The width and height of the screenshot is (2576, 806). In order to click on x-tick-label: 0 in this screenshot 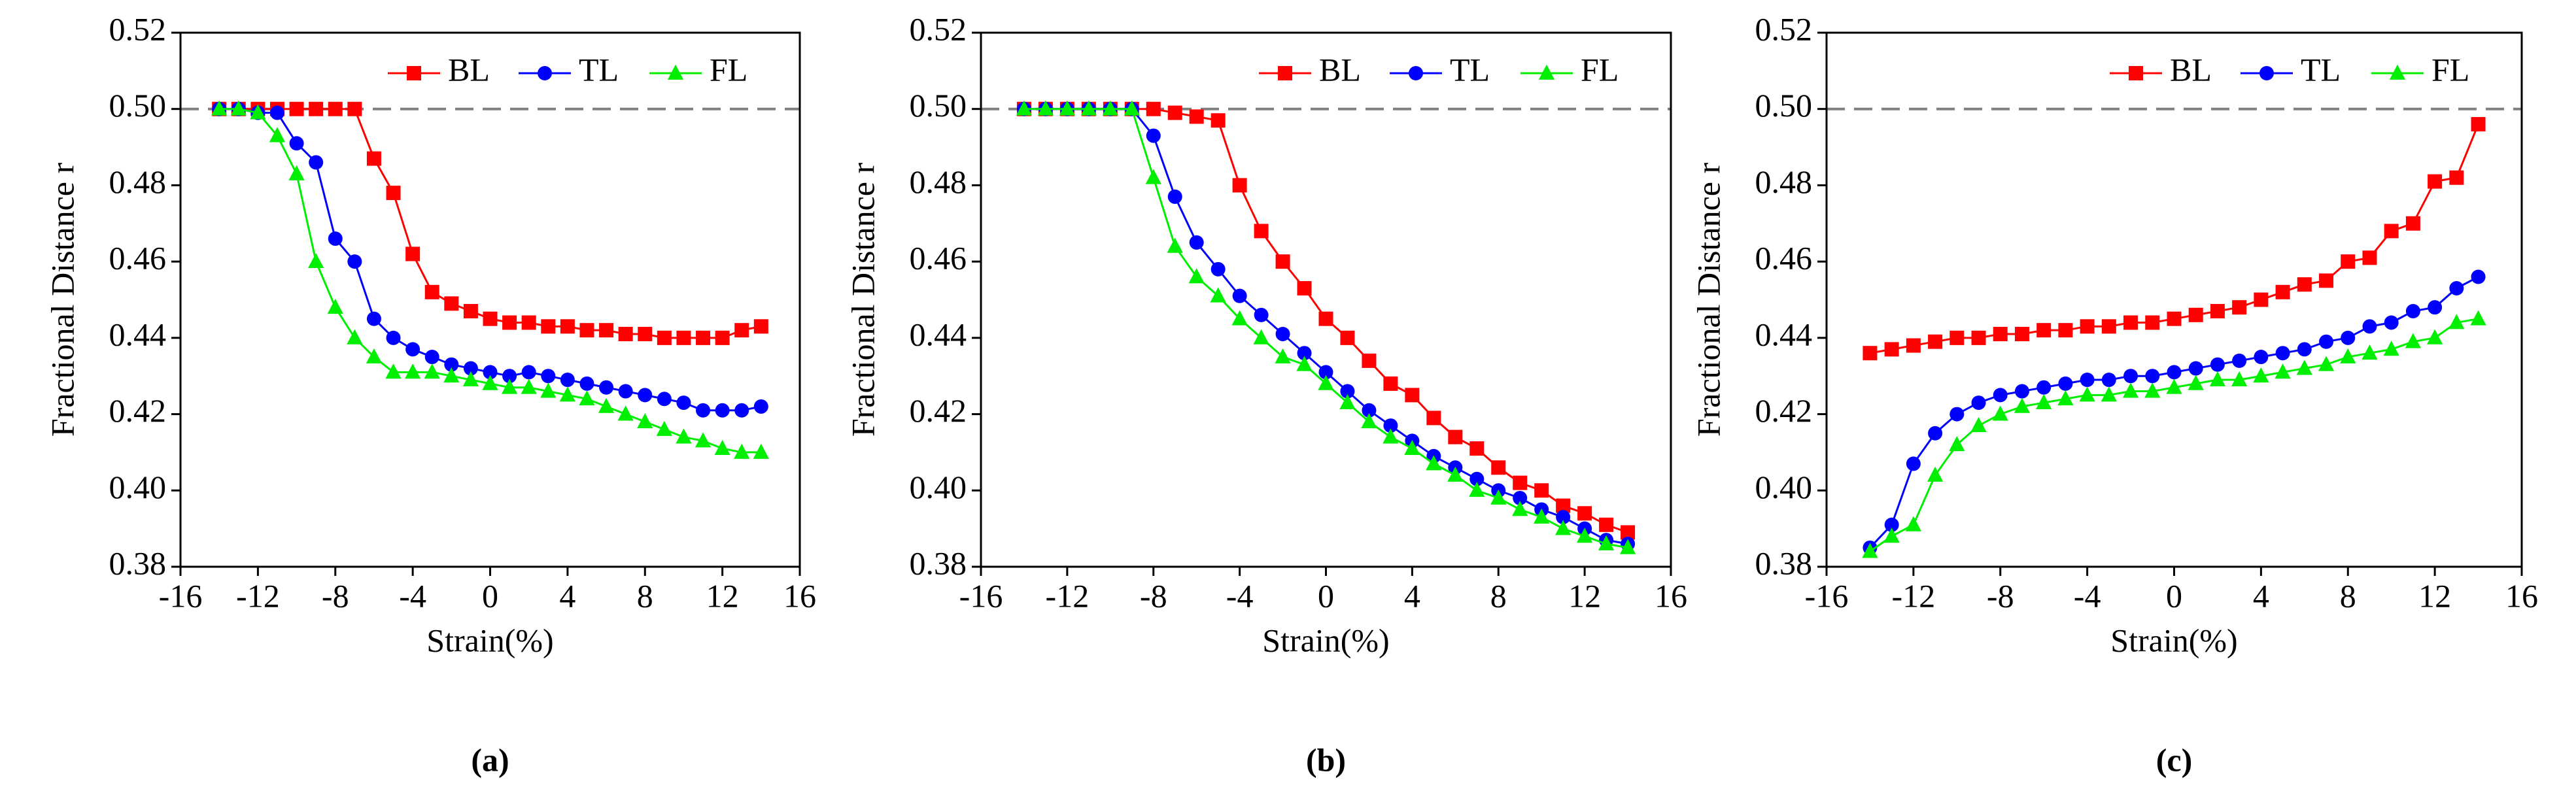, I will do `click(2174, 596)`.